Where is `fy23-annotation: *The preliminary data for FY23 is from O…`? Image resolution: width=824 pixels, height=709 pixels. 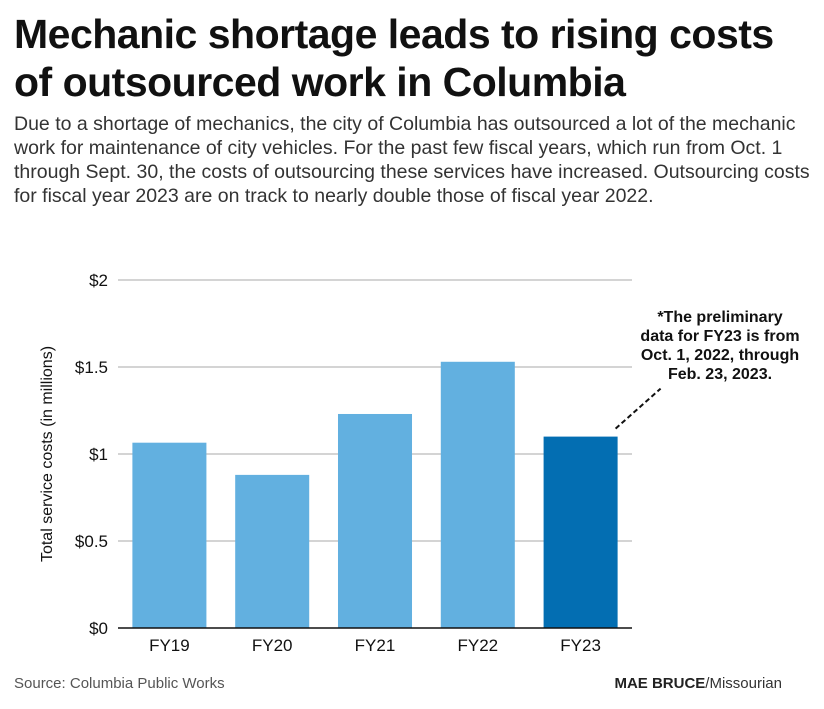 fy23-annotation: *The preliminary data for FY23 is from O… is located at coordinates (720, 346).